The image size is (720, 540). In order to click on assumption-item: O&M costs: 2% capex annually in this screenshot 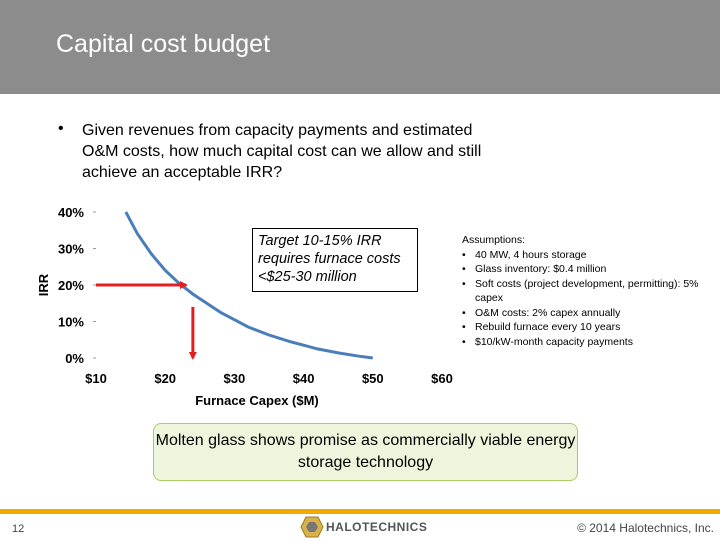, I will do `click(591, 313)`.